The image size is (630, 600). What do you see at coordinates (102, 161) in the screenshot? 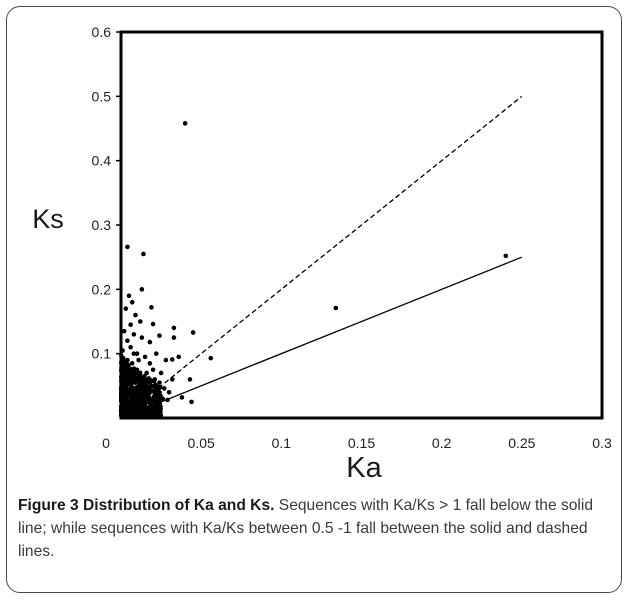
I see `y-tick-label: 0.4` at bounding box center [102, 161].